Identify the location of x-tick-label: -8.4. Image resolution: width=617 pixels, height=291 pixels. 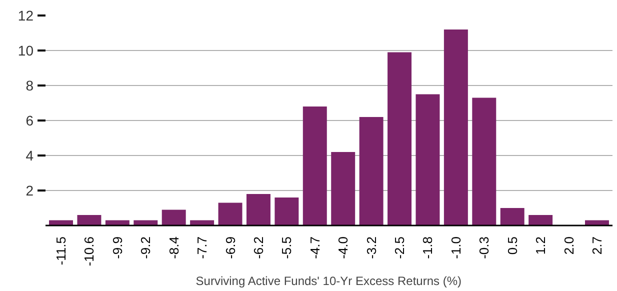
(174, 247).